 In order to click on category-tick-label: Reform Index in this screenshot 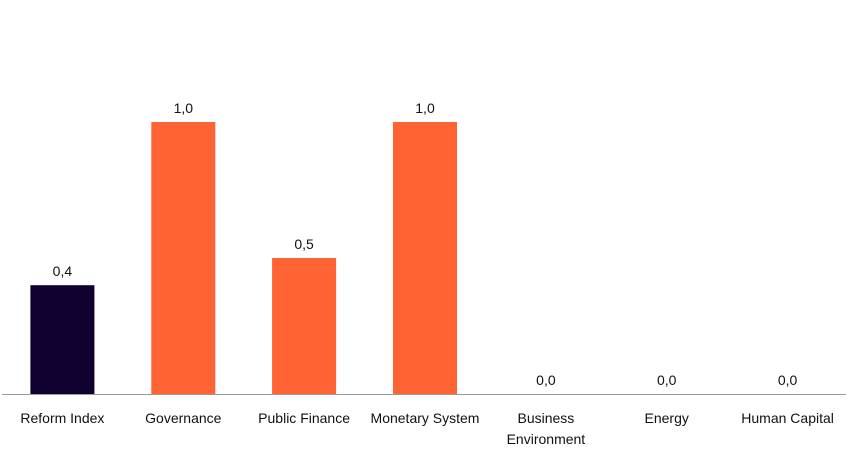, I will do `click(62, 418)`.